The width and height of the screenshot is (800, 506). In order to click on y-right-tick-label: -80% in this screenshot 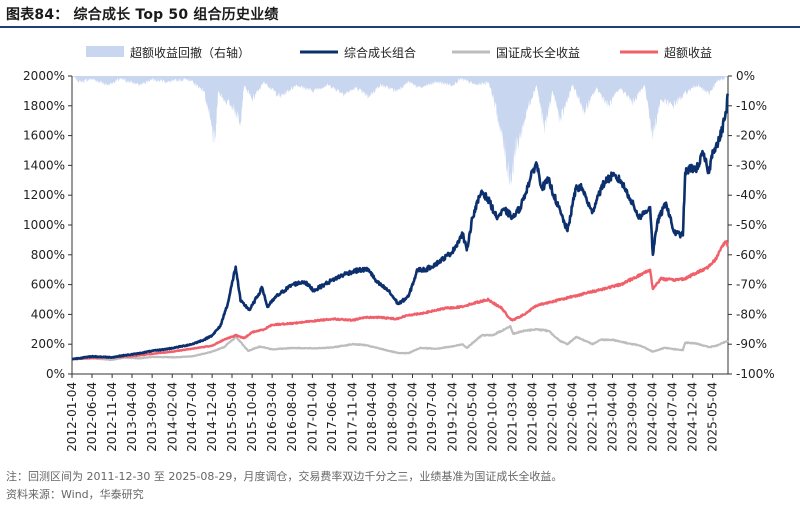, I will do `click(751, 314)`.